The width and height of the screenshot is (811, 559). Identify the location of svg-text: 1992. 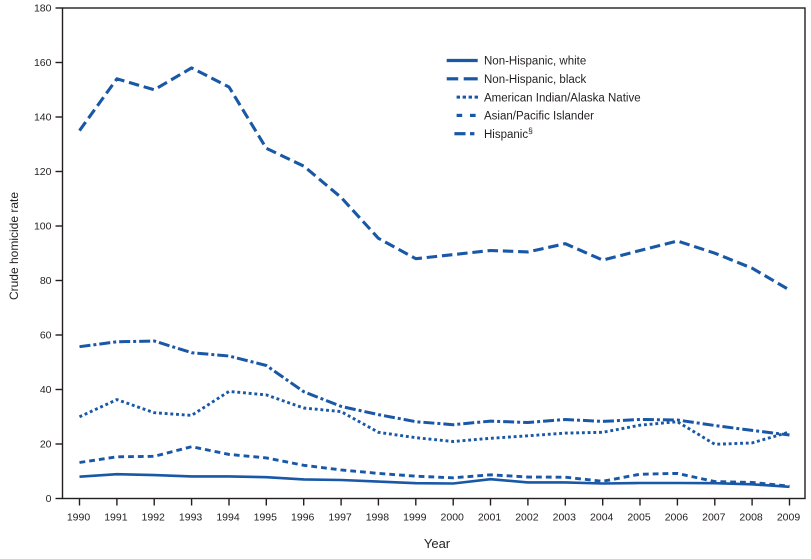
(154, 518).